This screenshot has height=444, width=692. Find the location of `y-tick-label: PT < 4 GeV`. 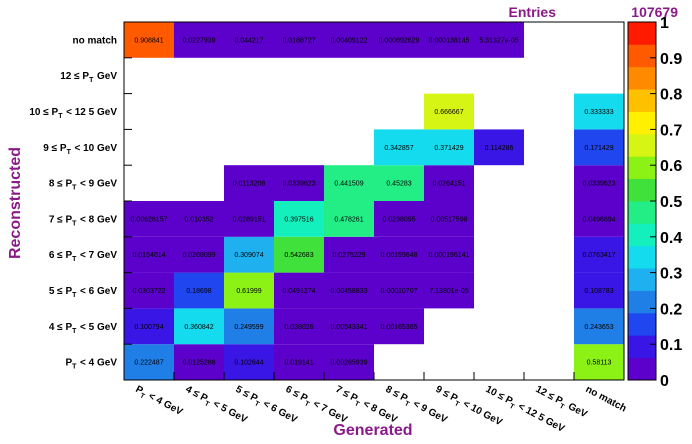

y-tick-label: PT < 4 GeV is located at coordinates (91, 364).